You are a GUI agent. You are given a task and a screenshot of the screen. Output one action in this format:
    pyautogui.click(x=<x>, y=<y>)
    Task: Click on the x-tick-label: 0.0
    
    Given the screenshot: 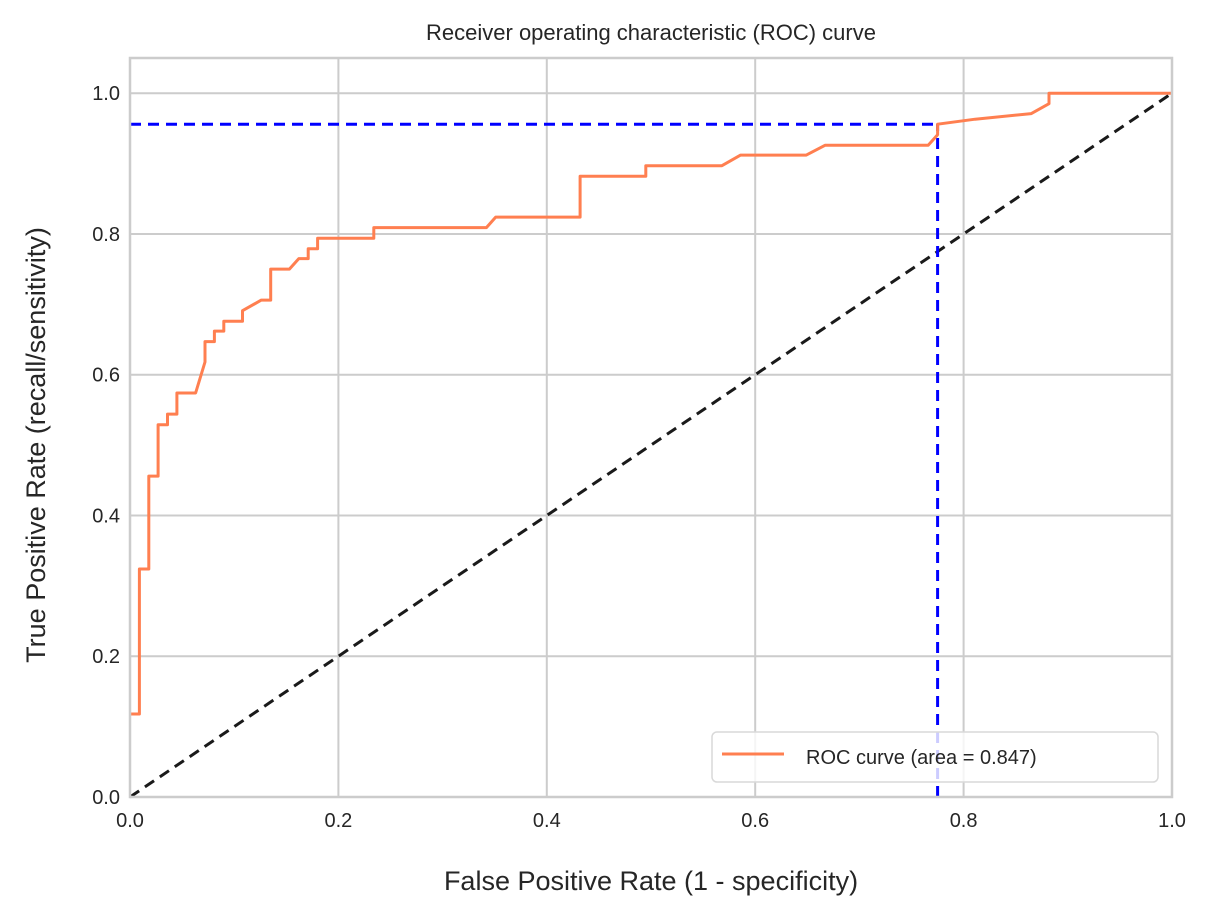 What is the action you would take?
    pyautogui.click(x=130, y=821)
    